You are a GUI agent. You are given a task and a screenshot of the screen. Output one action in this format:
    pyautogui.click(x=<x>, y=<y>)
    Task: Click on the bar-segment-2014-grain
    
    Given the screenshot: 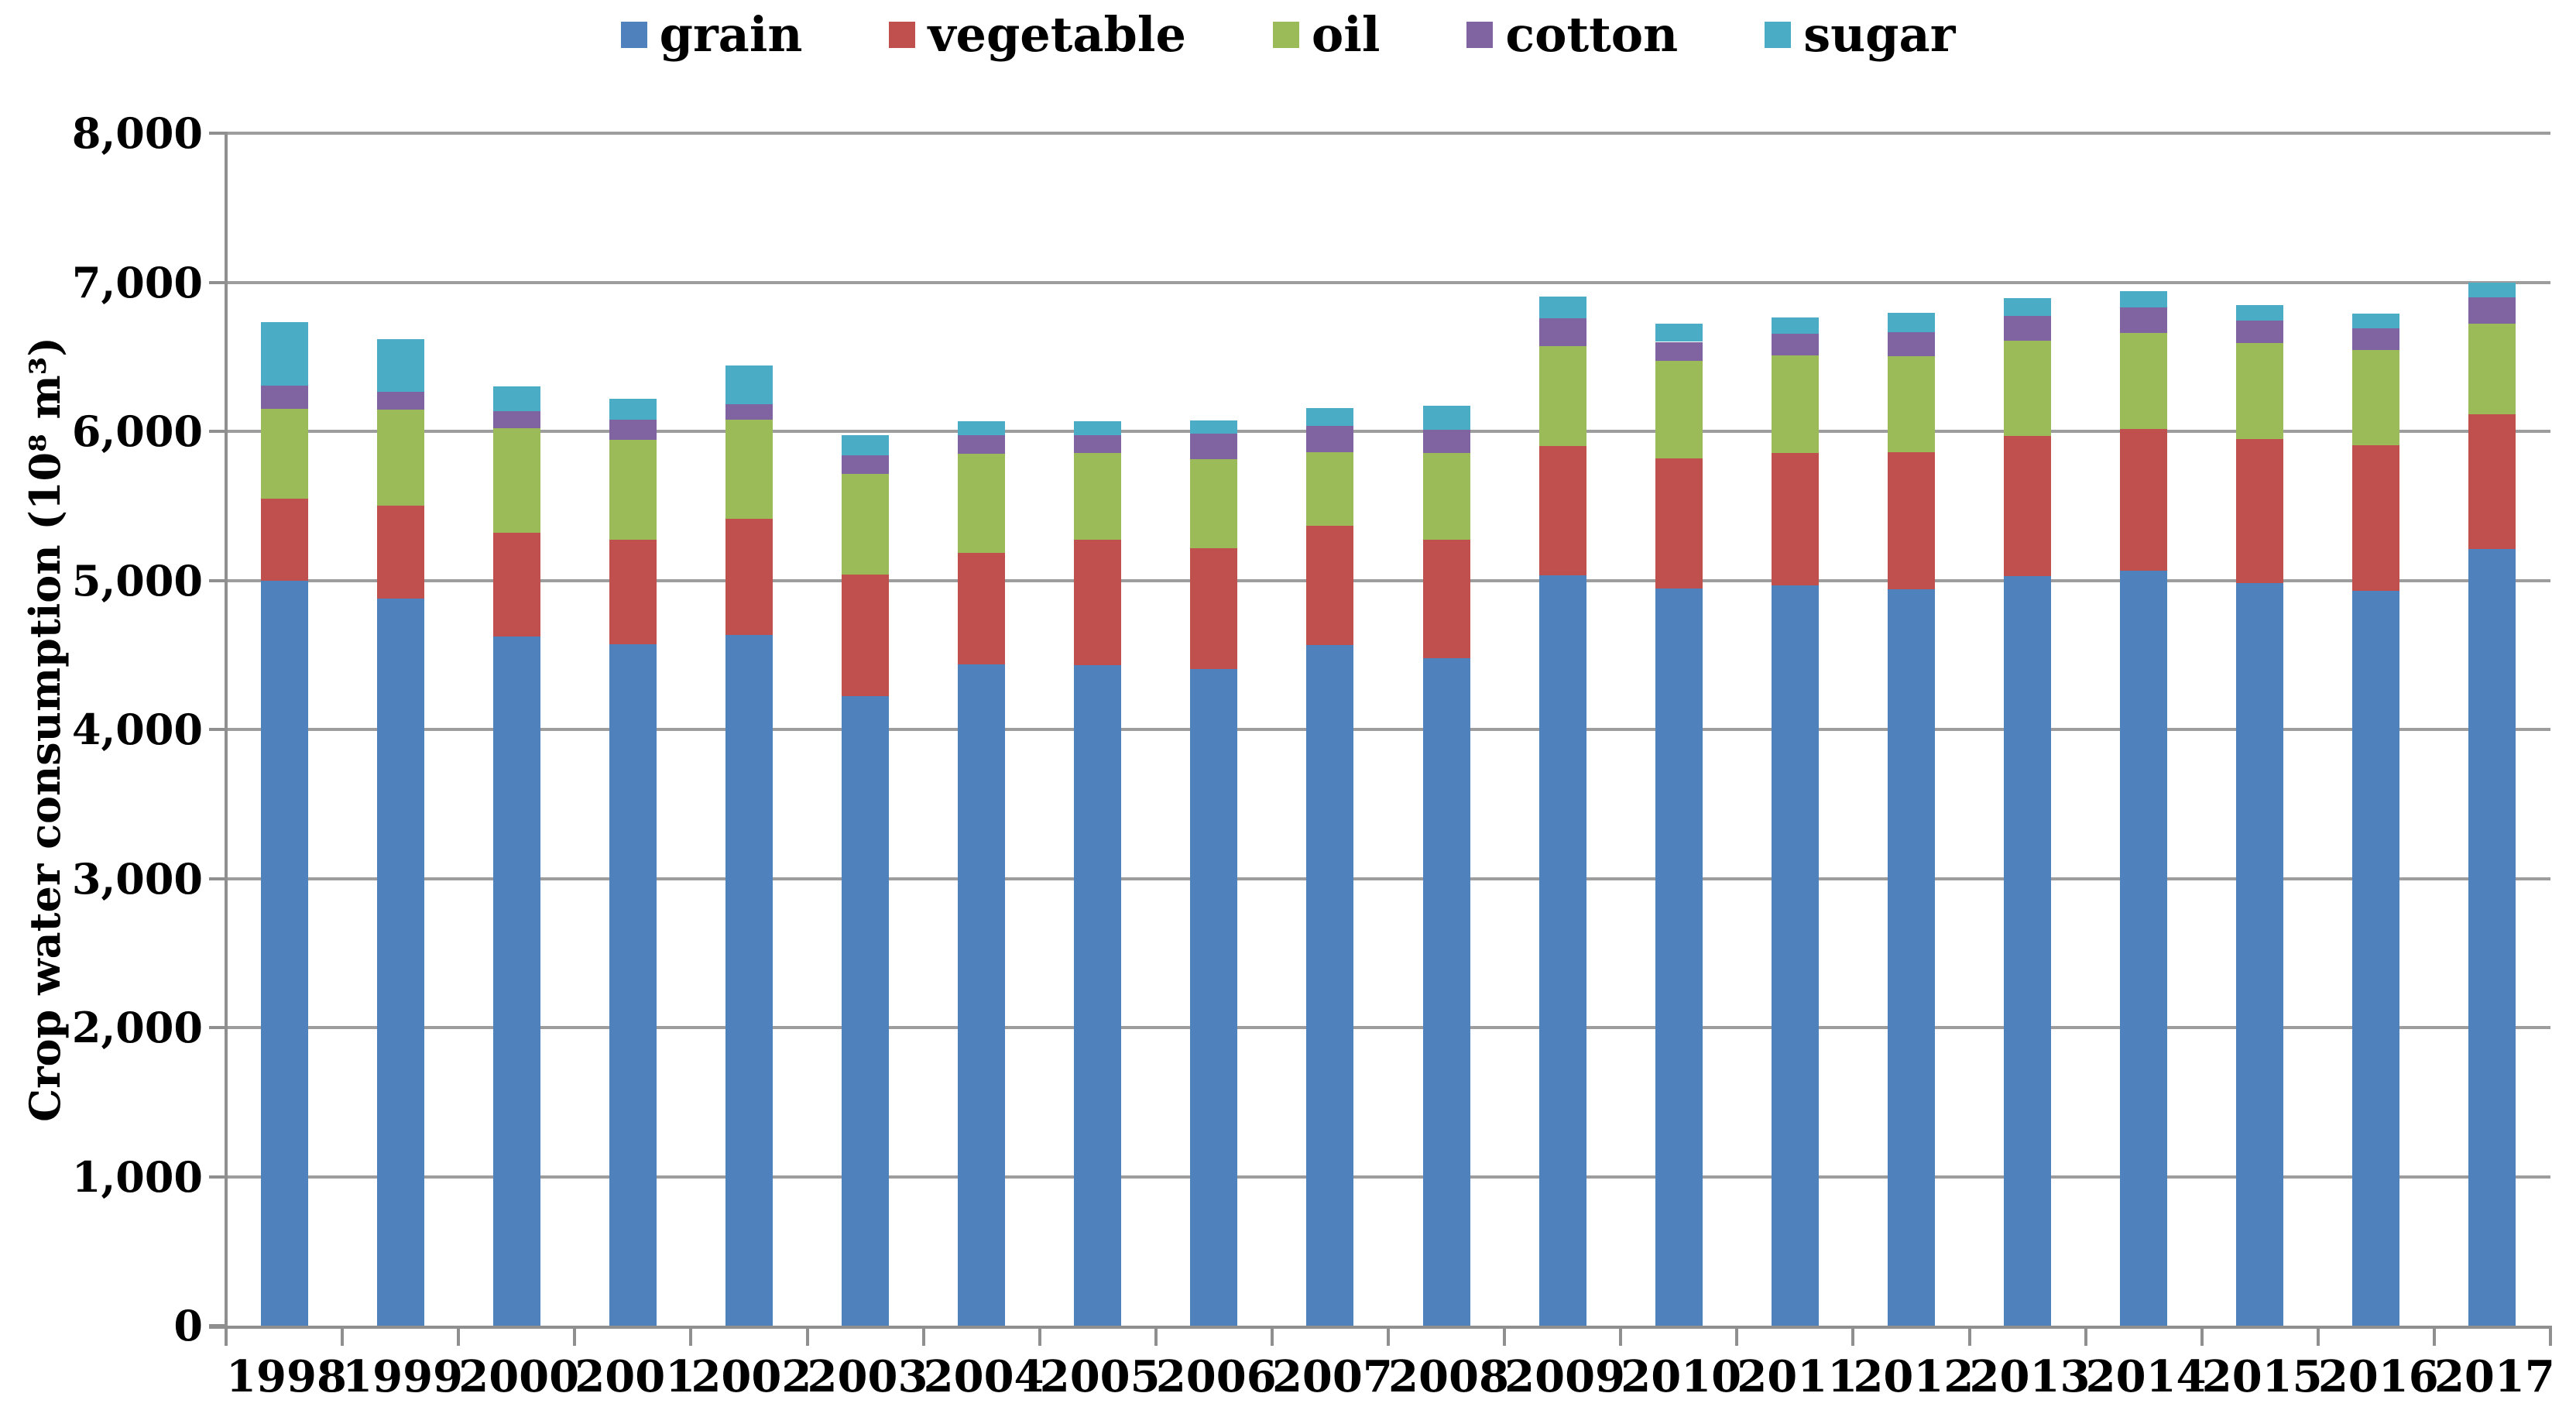 What is the action you would take?
    pyautogui.click(x=2144, y=948)
    